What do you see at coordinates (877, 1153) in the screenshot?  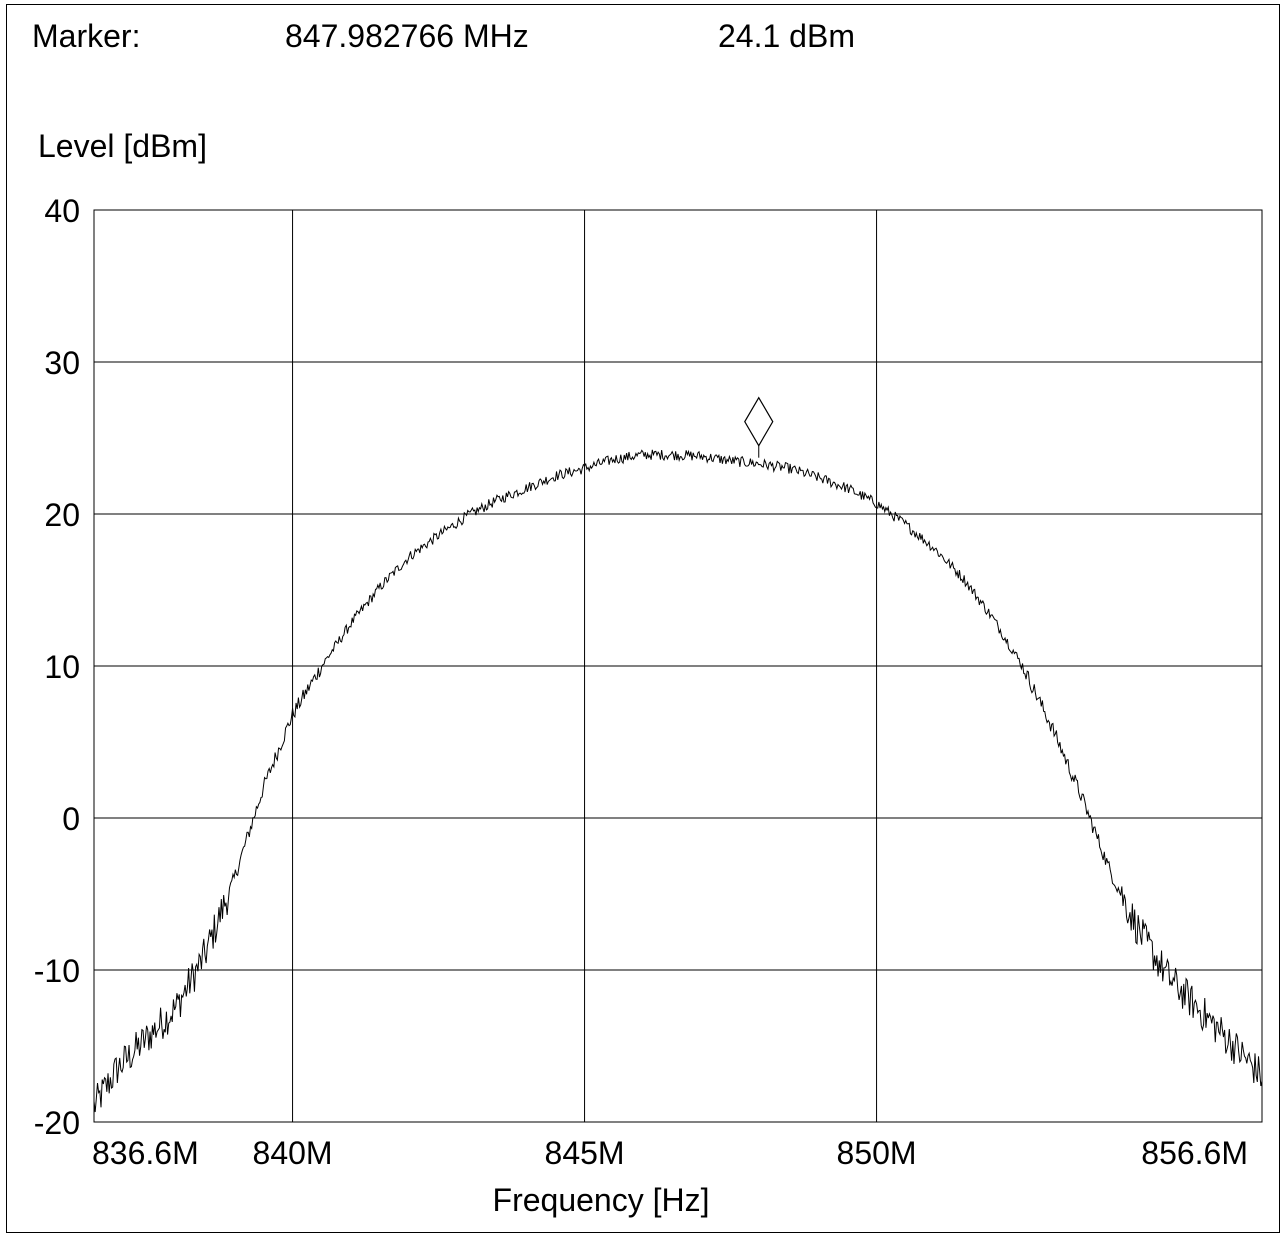 I see `x-tick-label: 850M` at bounding box center [877, 1153].